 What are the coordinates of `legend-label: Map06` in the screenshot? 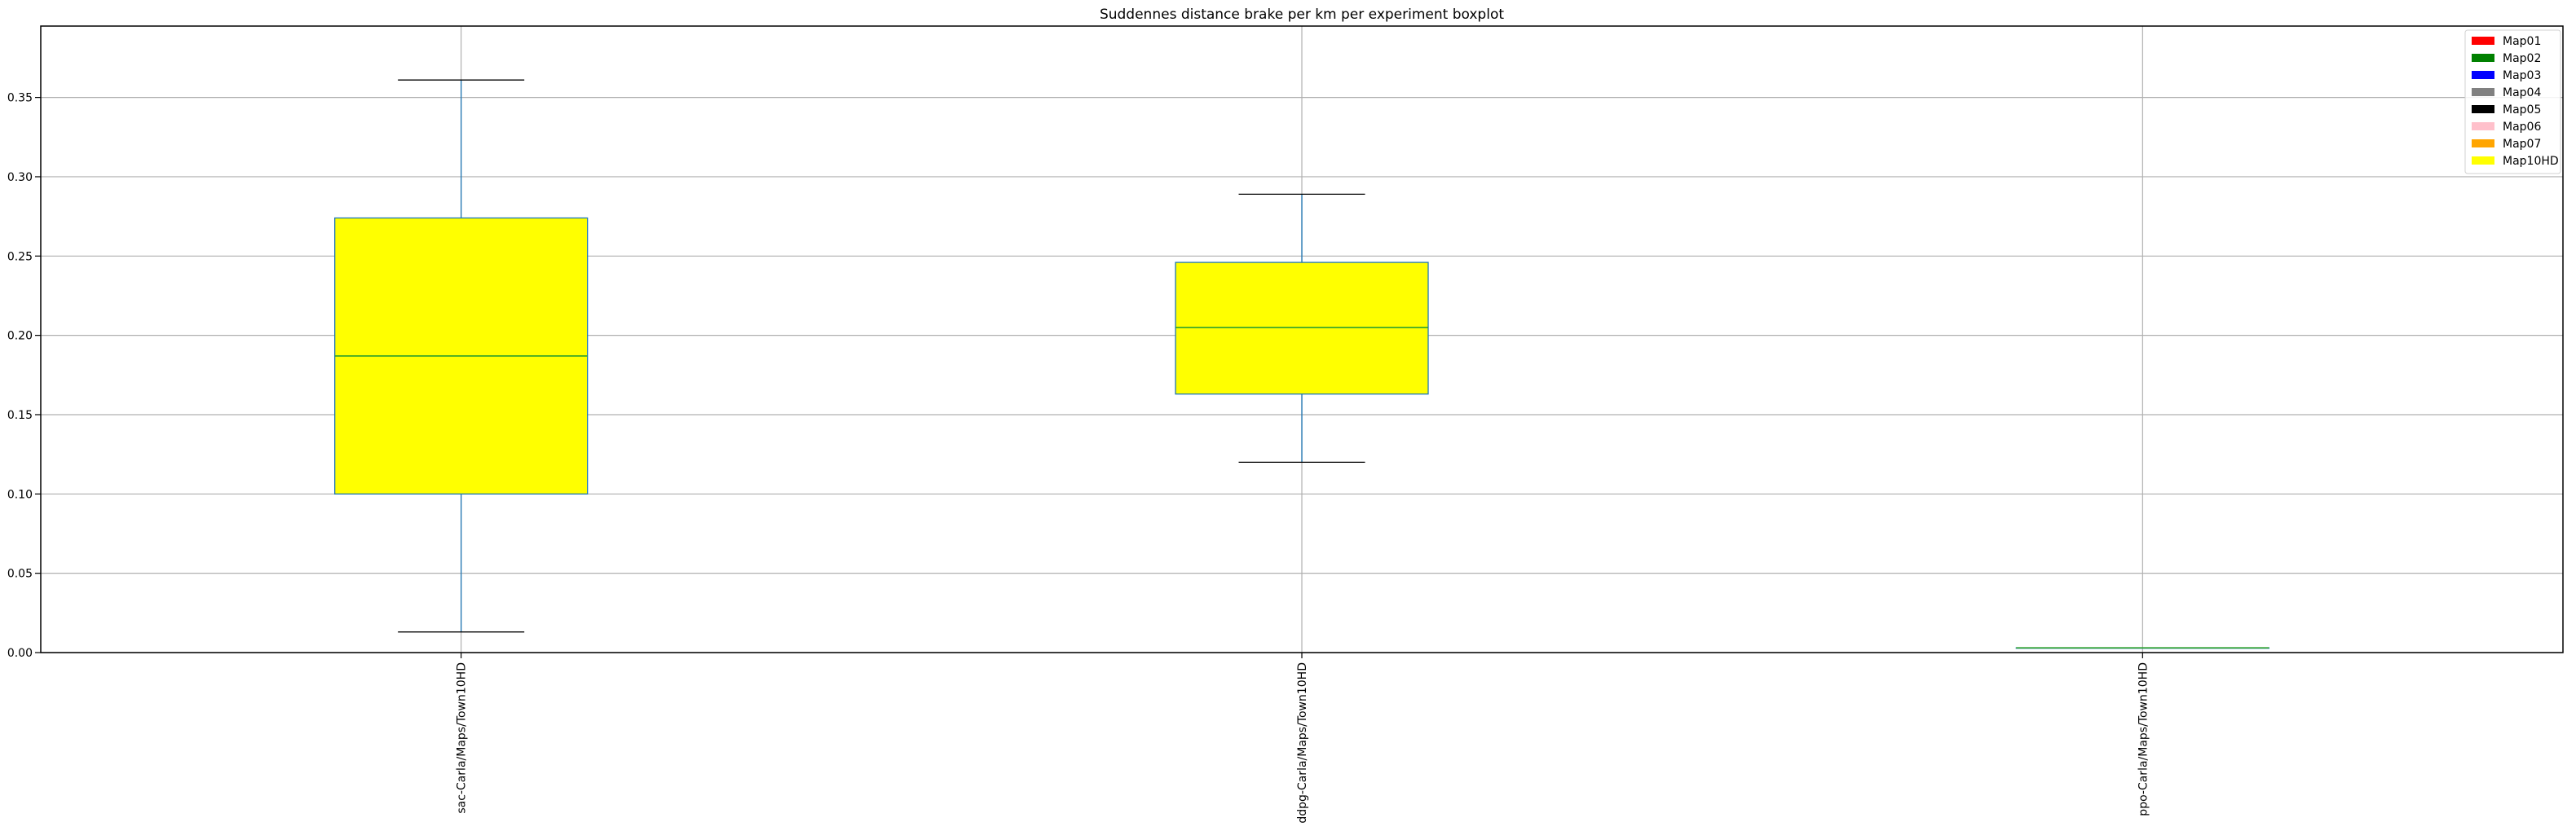 It's located at (2522, 127).